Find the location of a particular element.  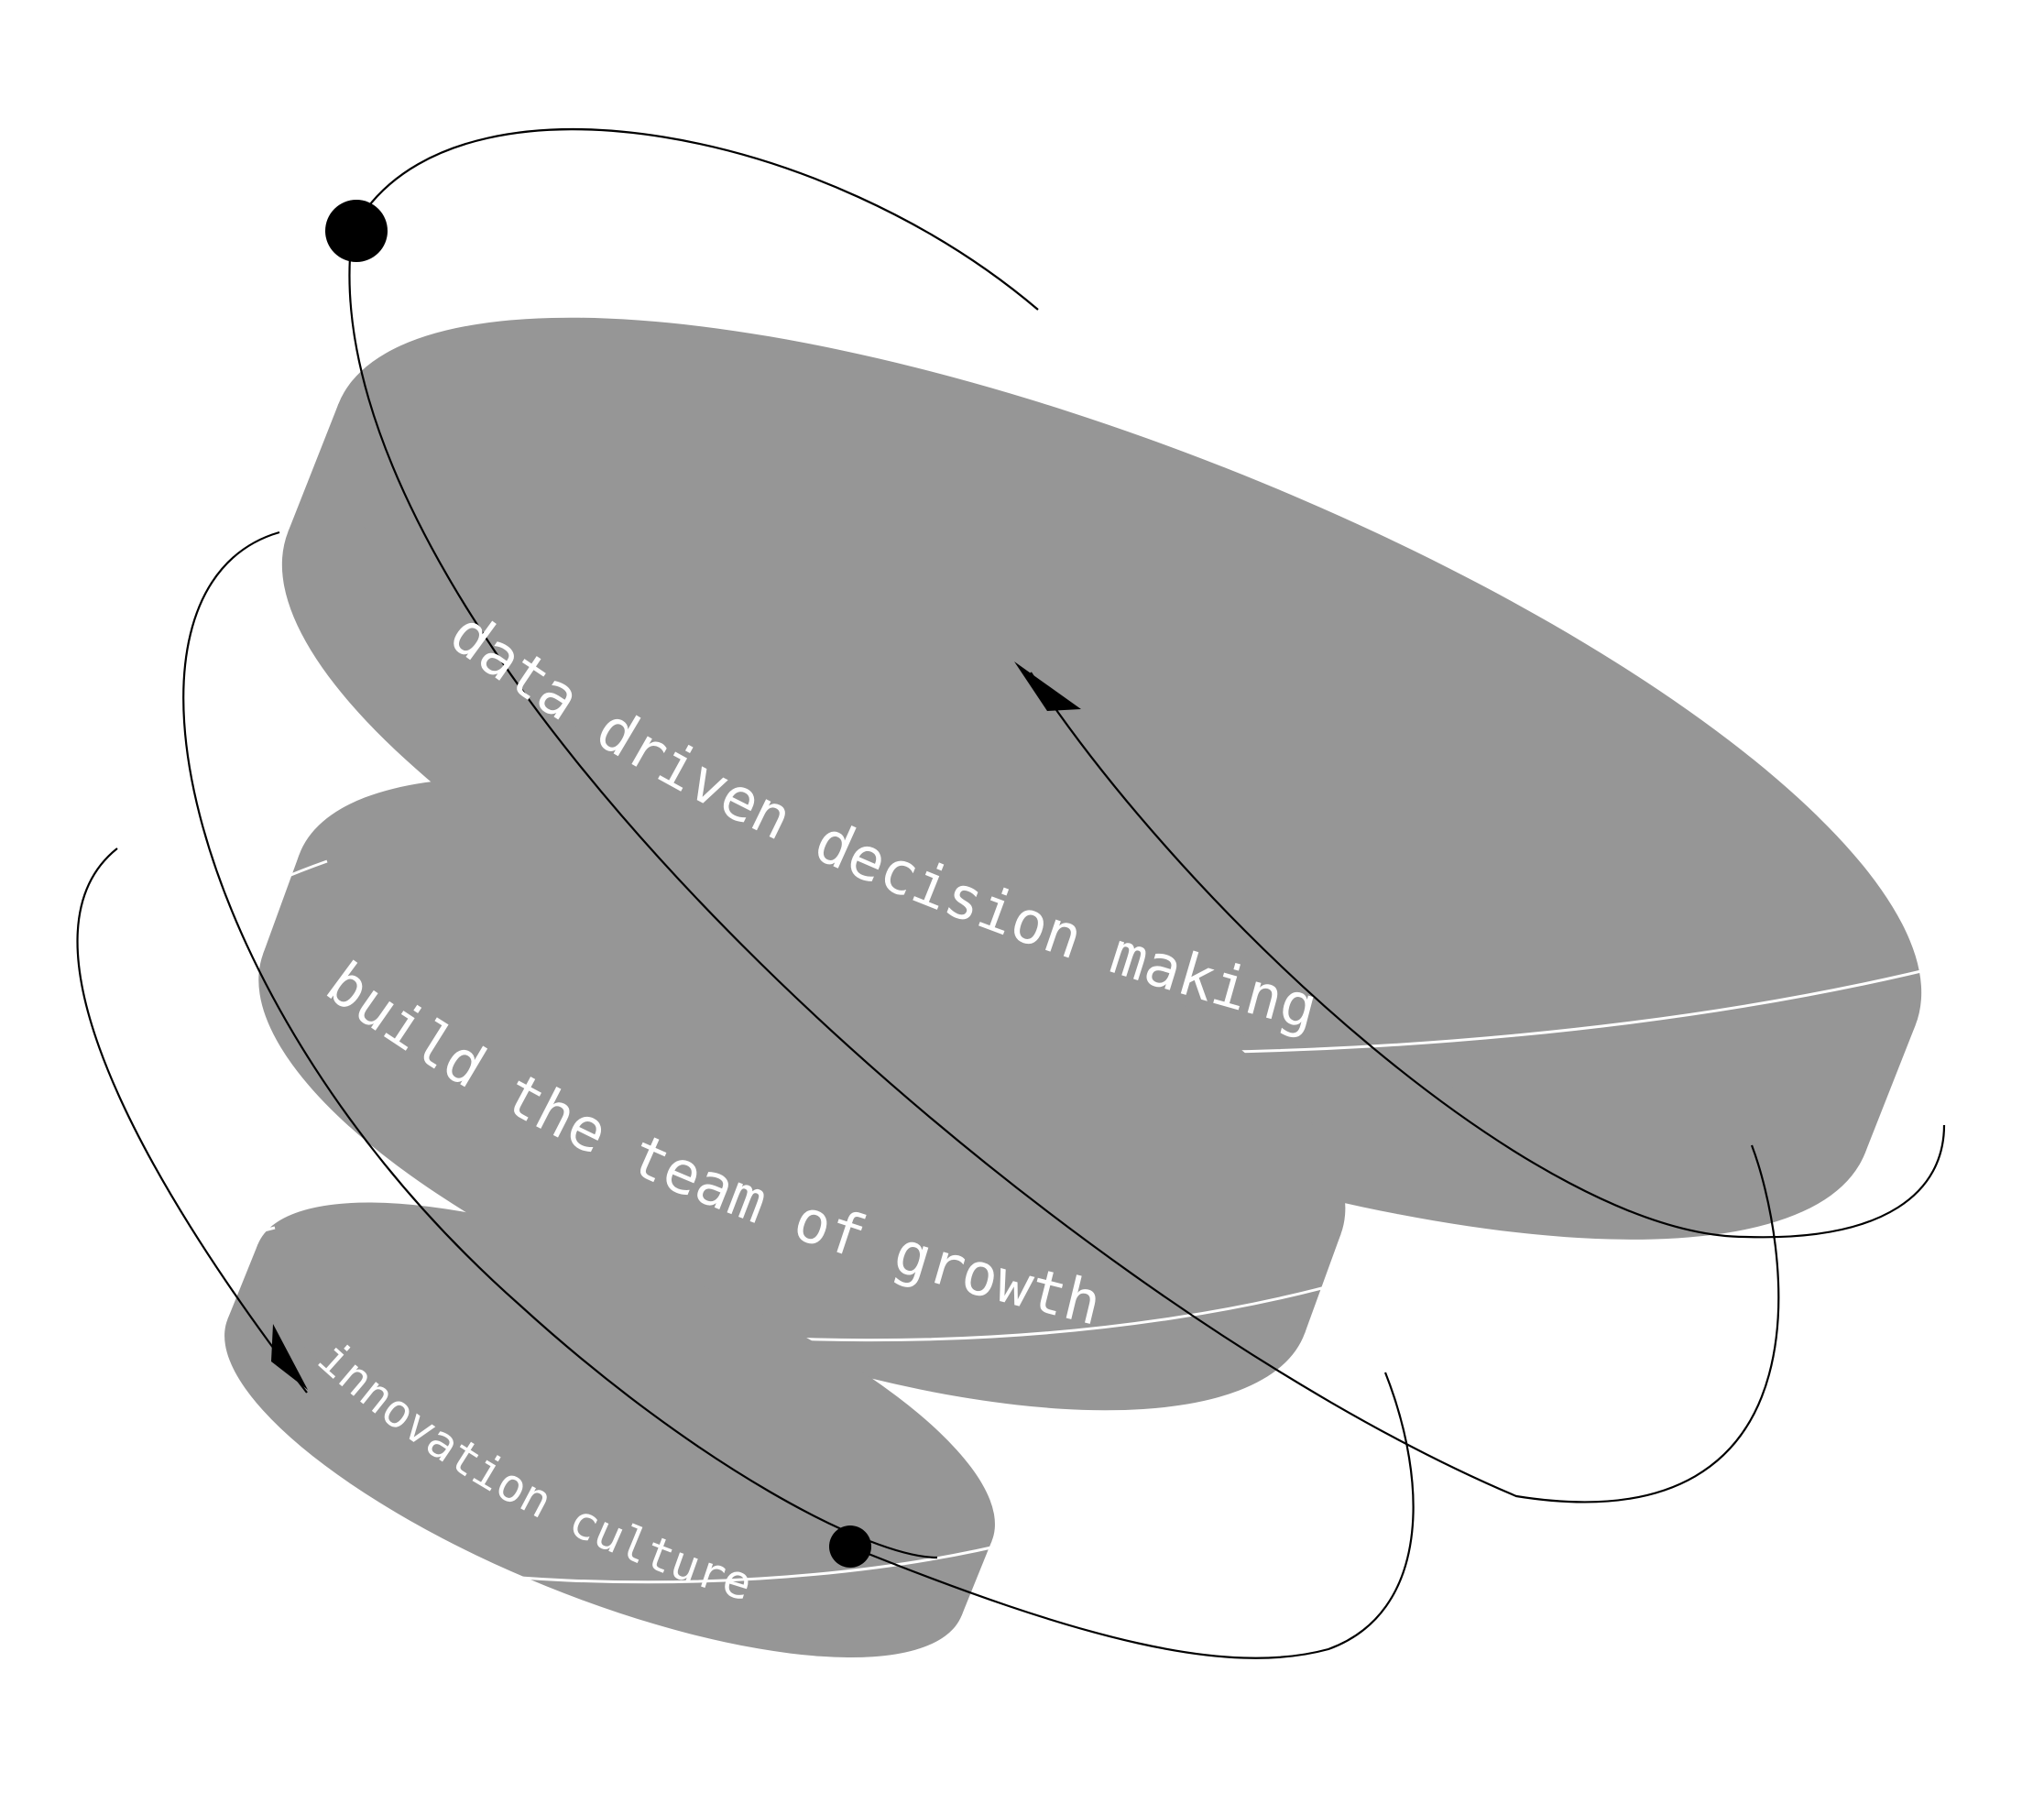

orbit-right-loop is located at coordinates (1488, 955).